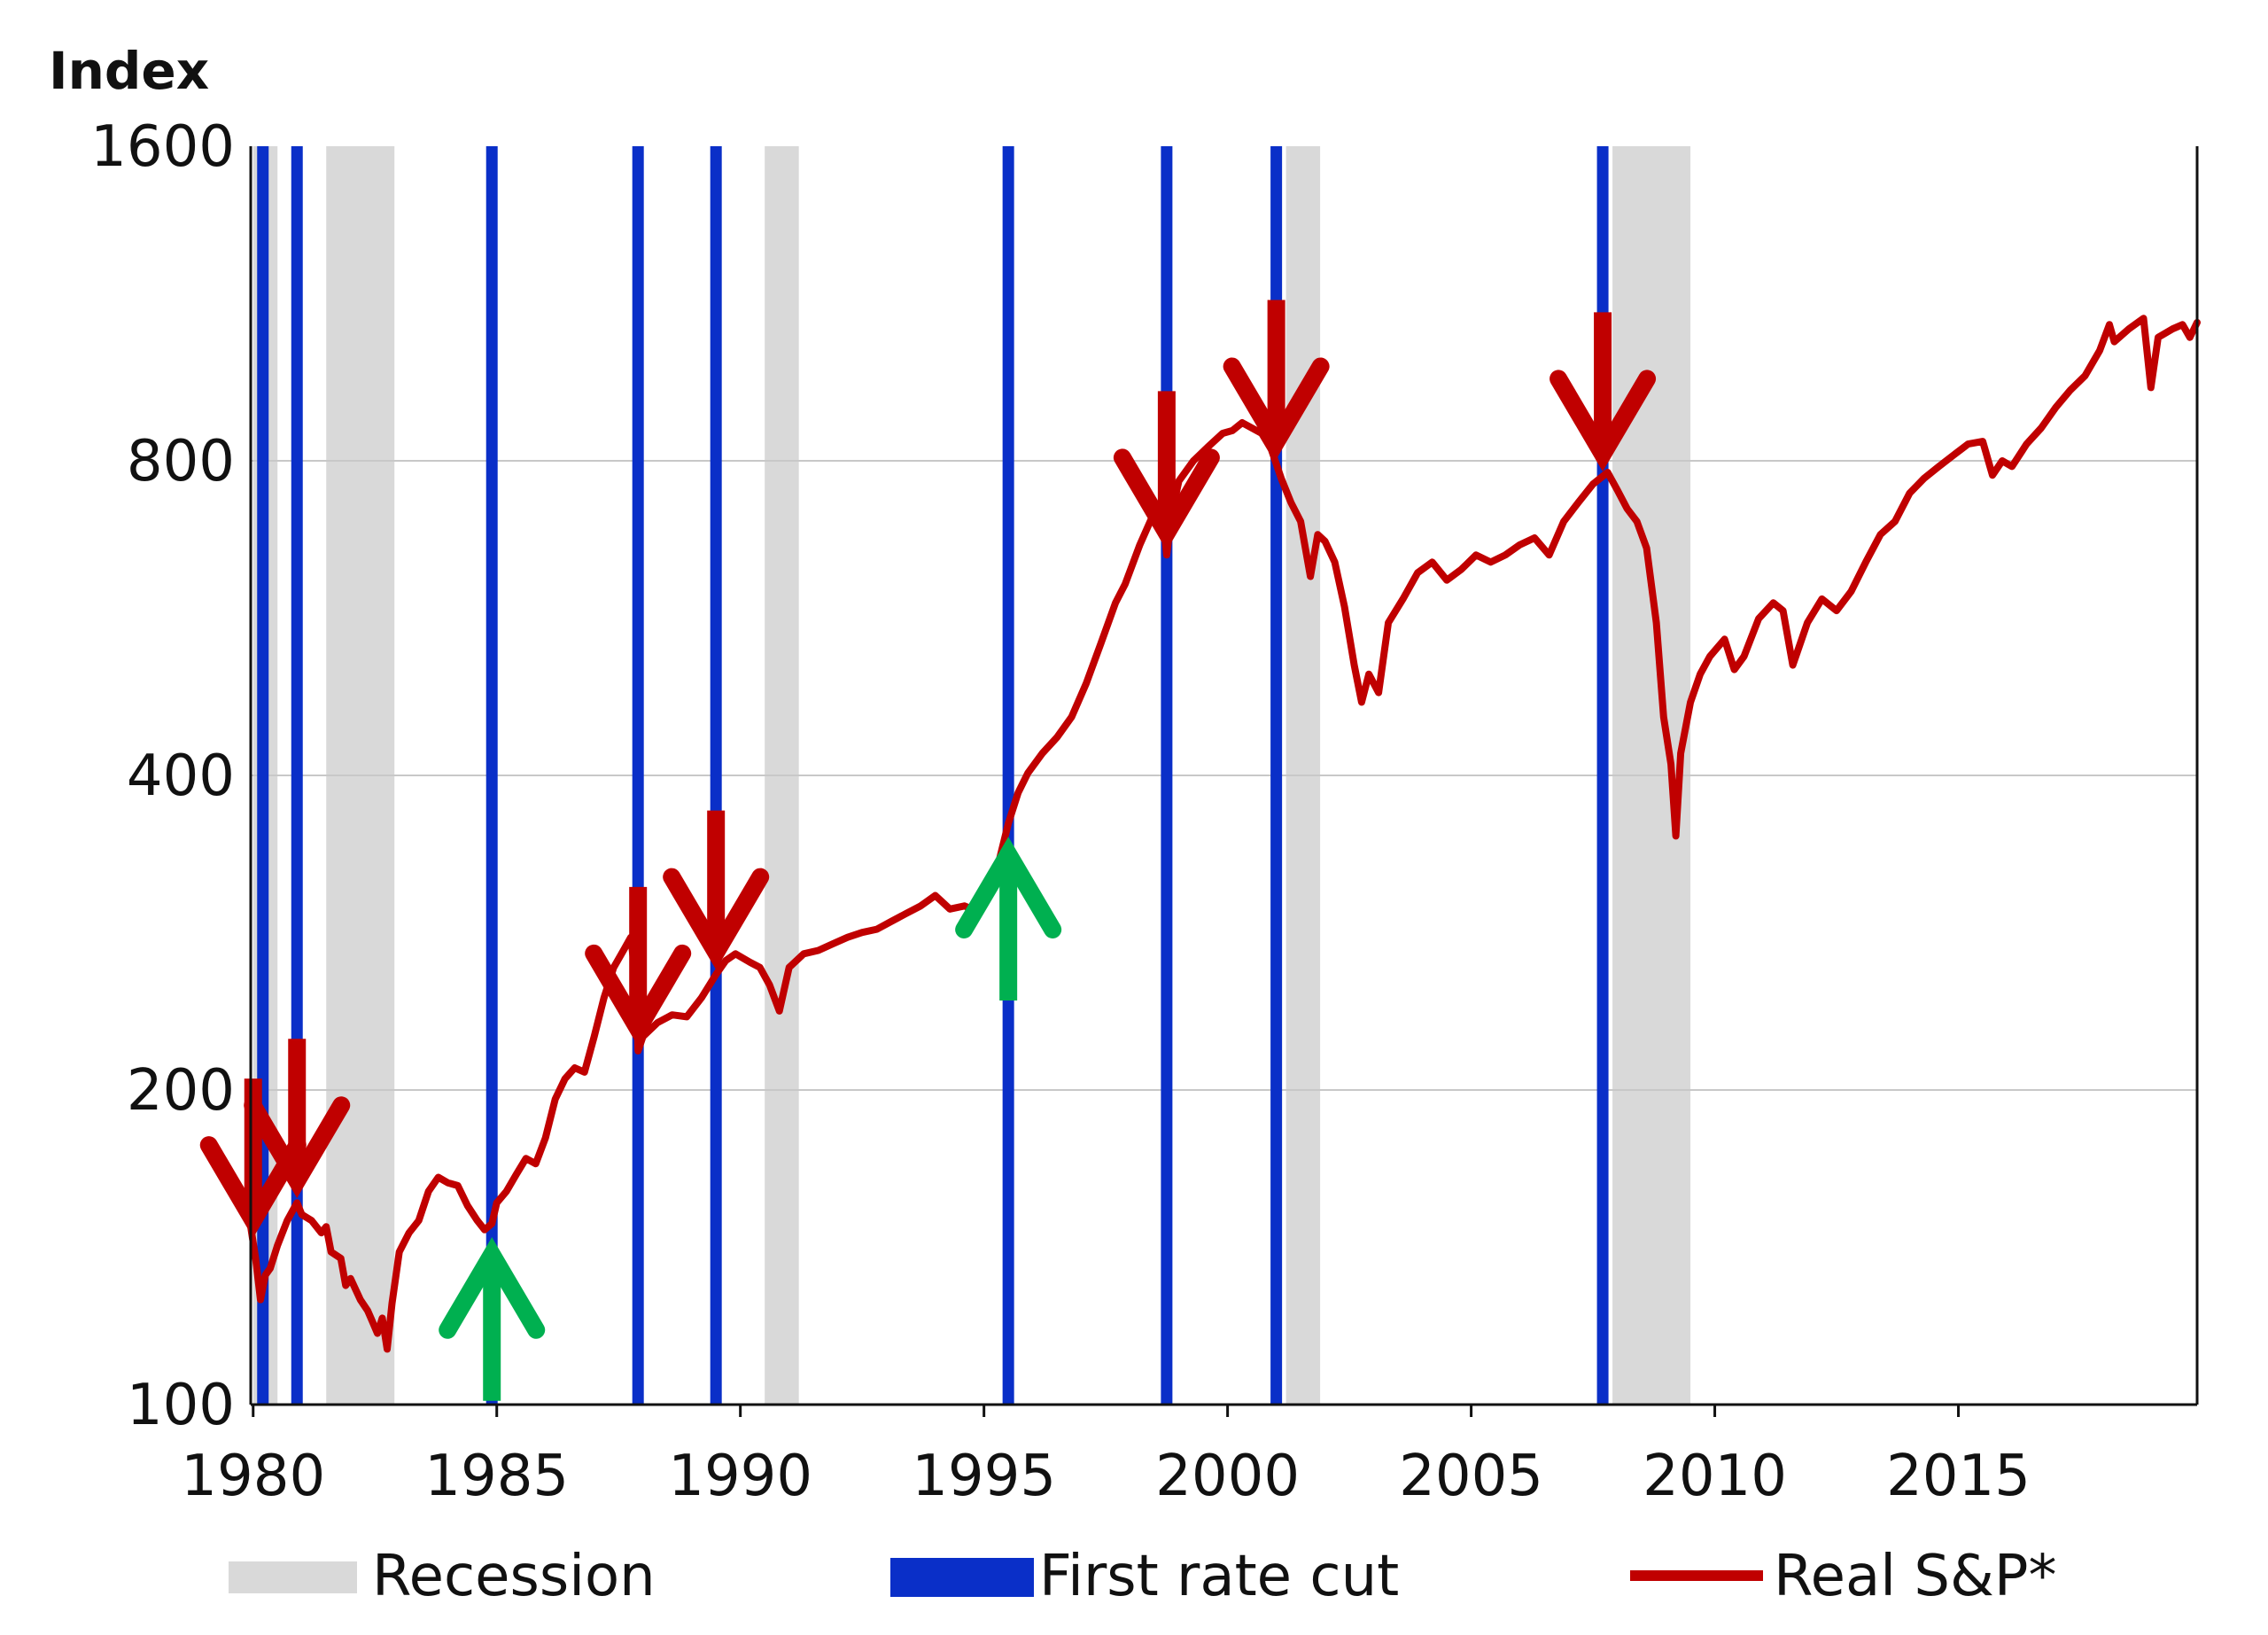 The image size is (2268, 1635). I want to click on legend-swatch-first-rate-cut, so click(962, 1577).